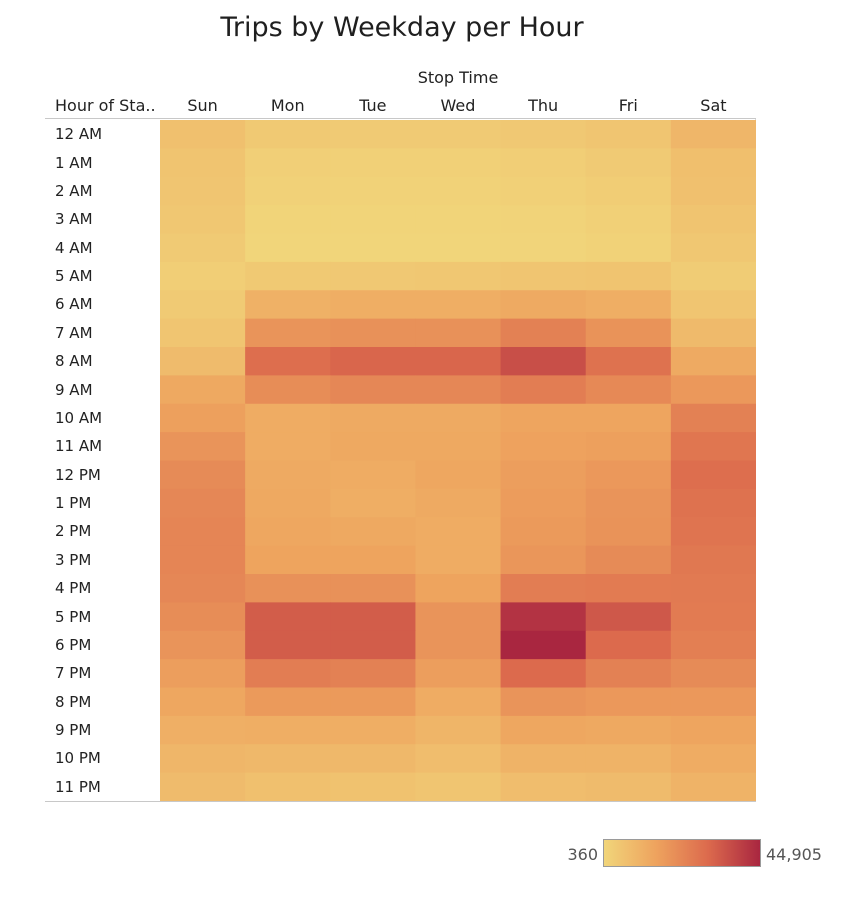  I want to click on heatmap-cell-tue-2-am, so click(373, 191).